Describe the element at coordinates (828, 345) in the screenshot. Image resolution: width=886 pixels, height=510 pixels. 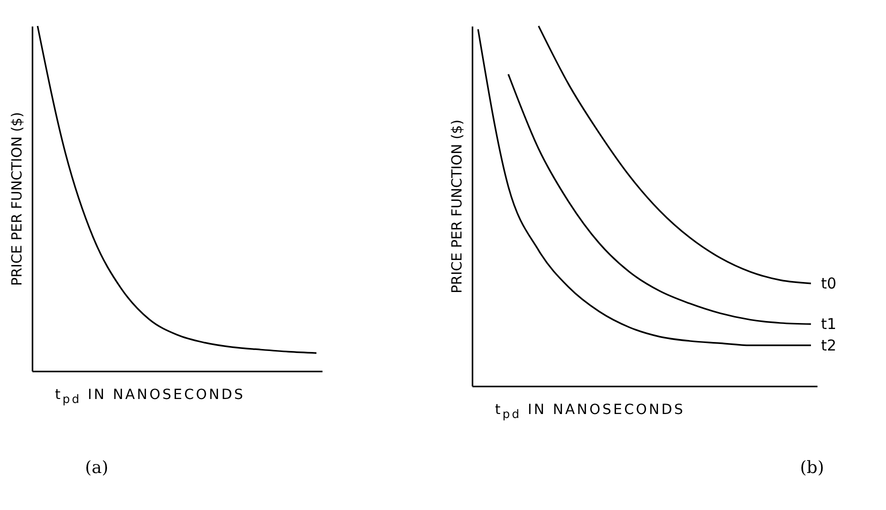
I see `series-label: t2` at that location.